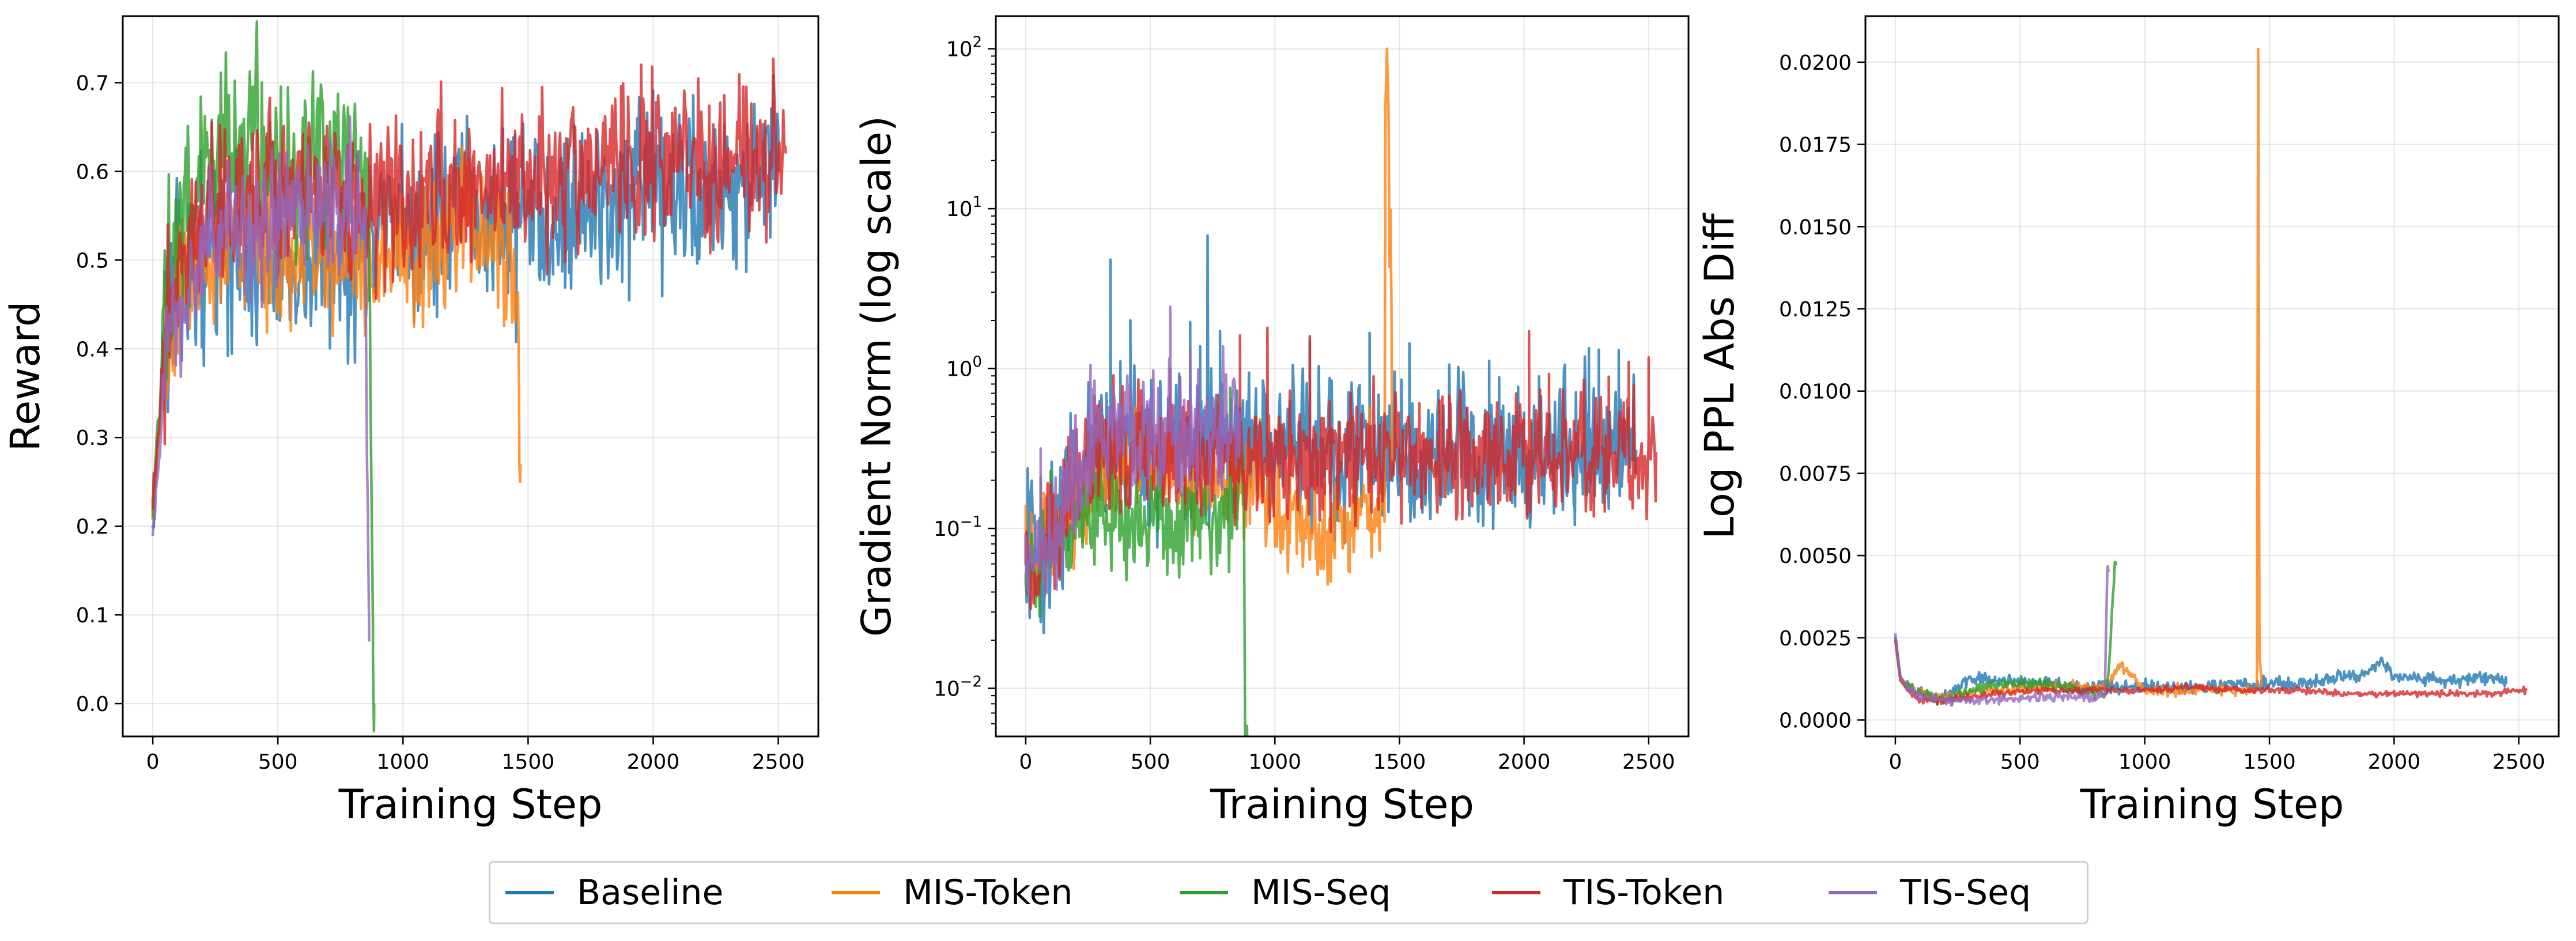 This screenshot has width=2576, height=941. Describe the element at coordinates (1321, 892) in the screenshot. I see `legend-label-mis-seq: MIS-Seq` at that location.